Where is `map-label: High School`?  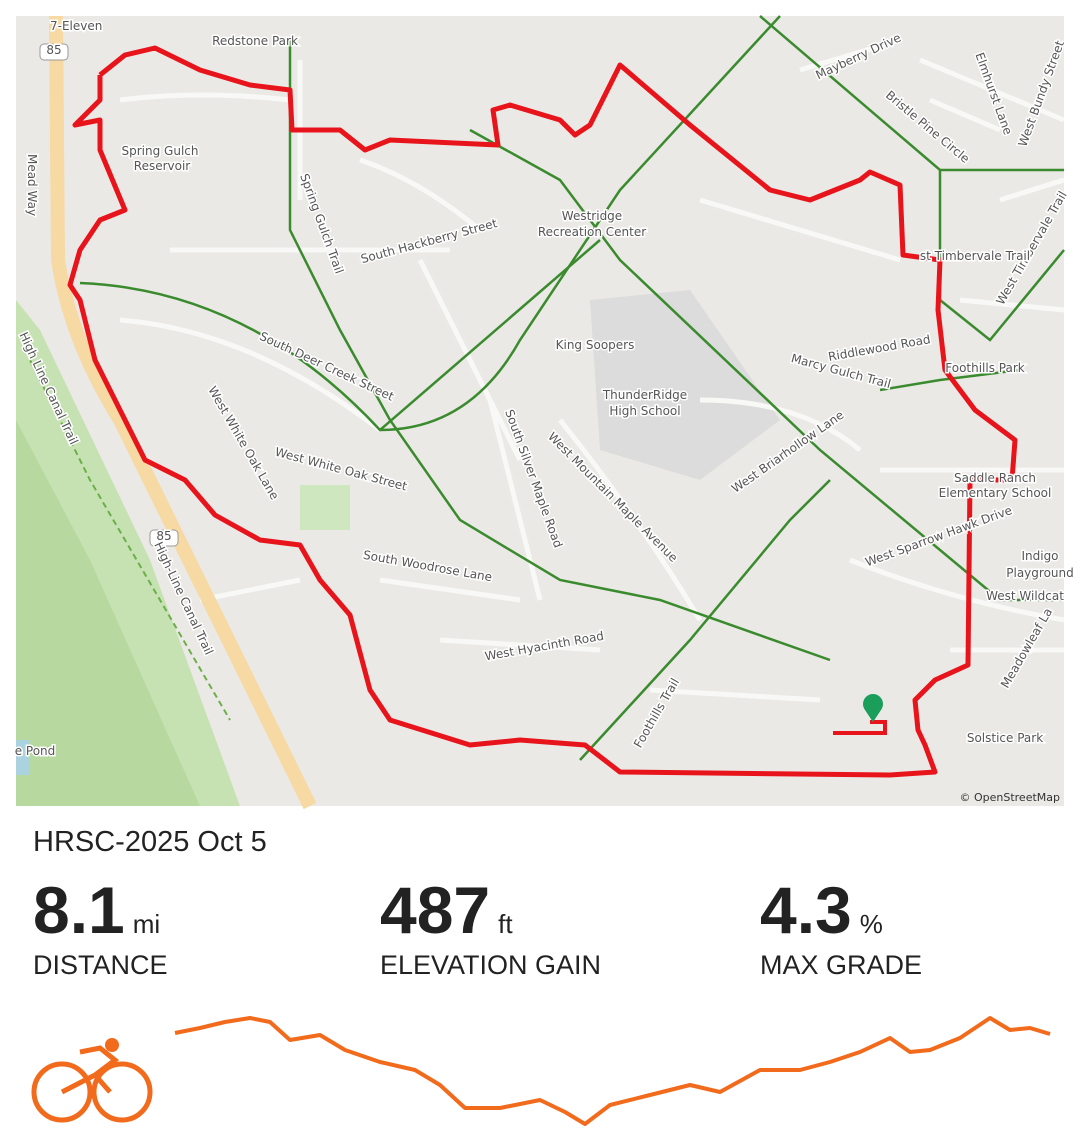
map-label: High School is located at coordinates (644, 411).